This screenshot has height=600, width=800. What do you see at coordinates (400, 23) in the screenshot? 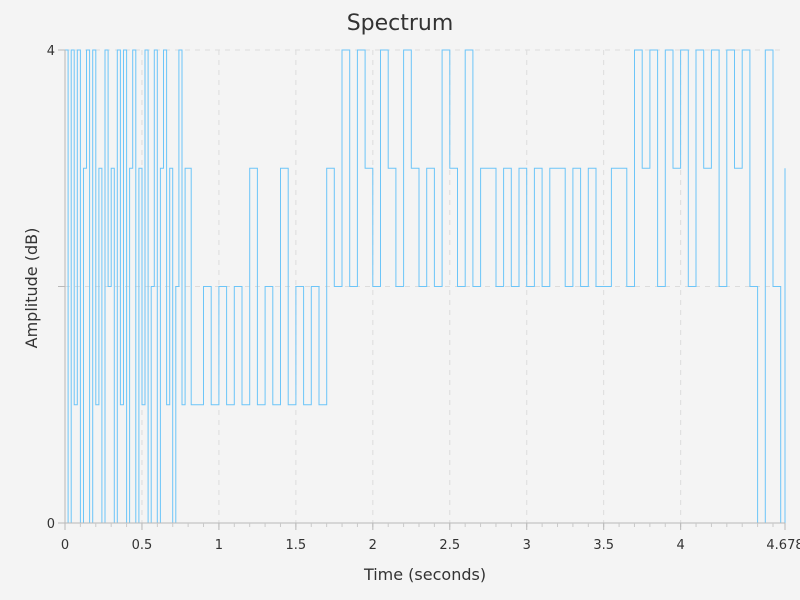
I see `chart-title: Spectrum` at bounding box center [400, 23].